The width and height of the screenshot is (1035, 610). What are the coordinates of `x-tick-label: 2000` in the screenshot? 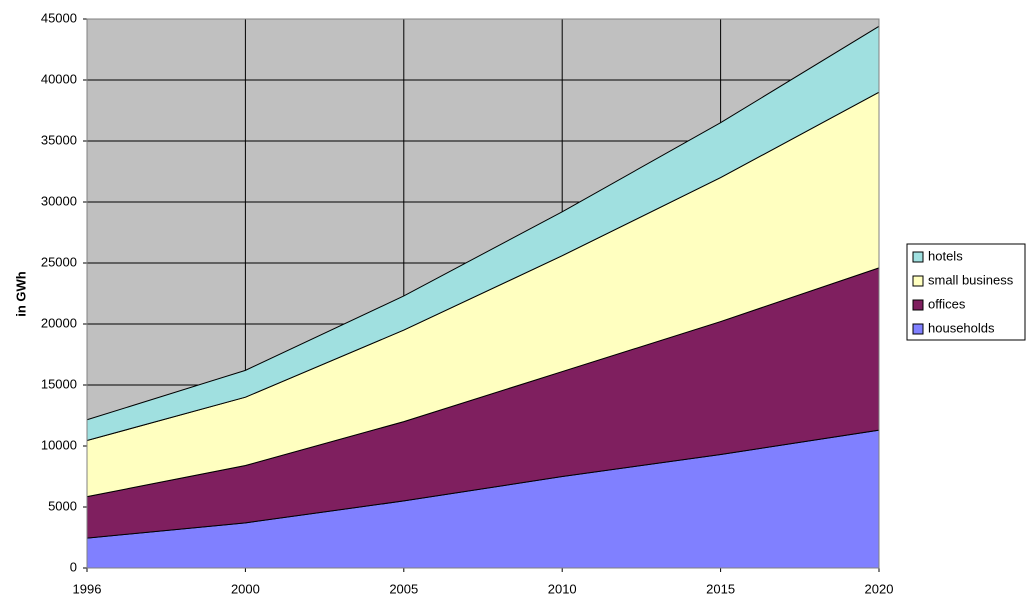 It's located at (245, 588).